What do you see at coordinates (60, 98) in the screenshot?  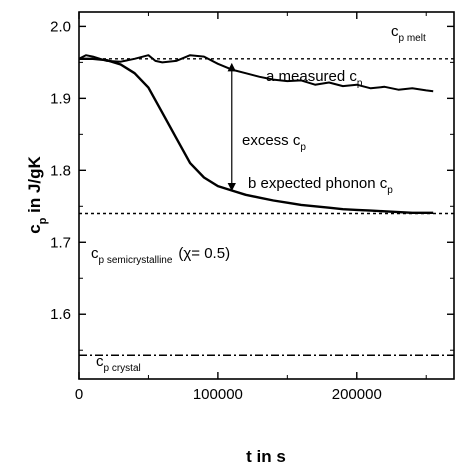 I see `y-tick-label: 1.9` at bounding box center [60, 98].